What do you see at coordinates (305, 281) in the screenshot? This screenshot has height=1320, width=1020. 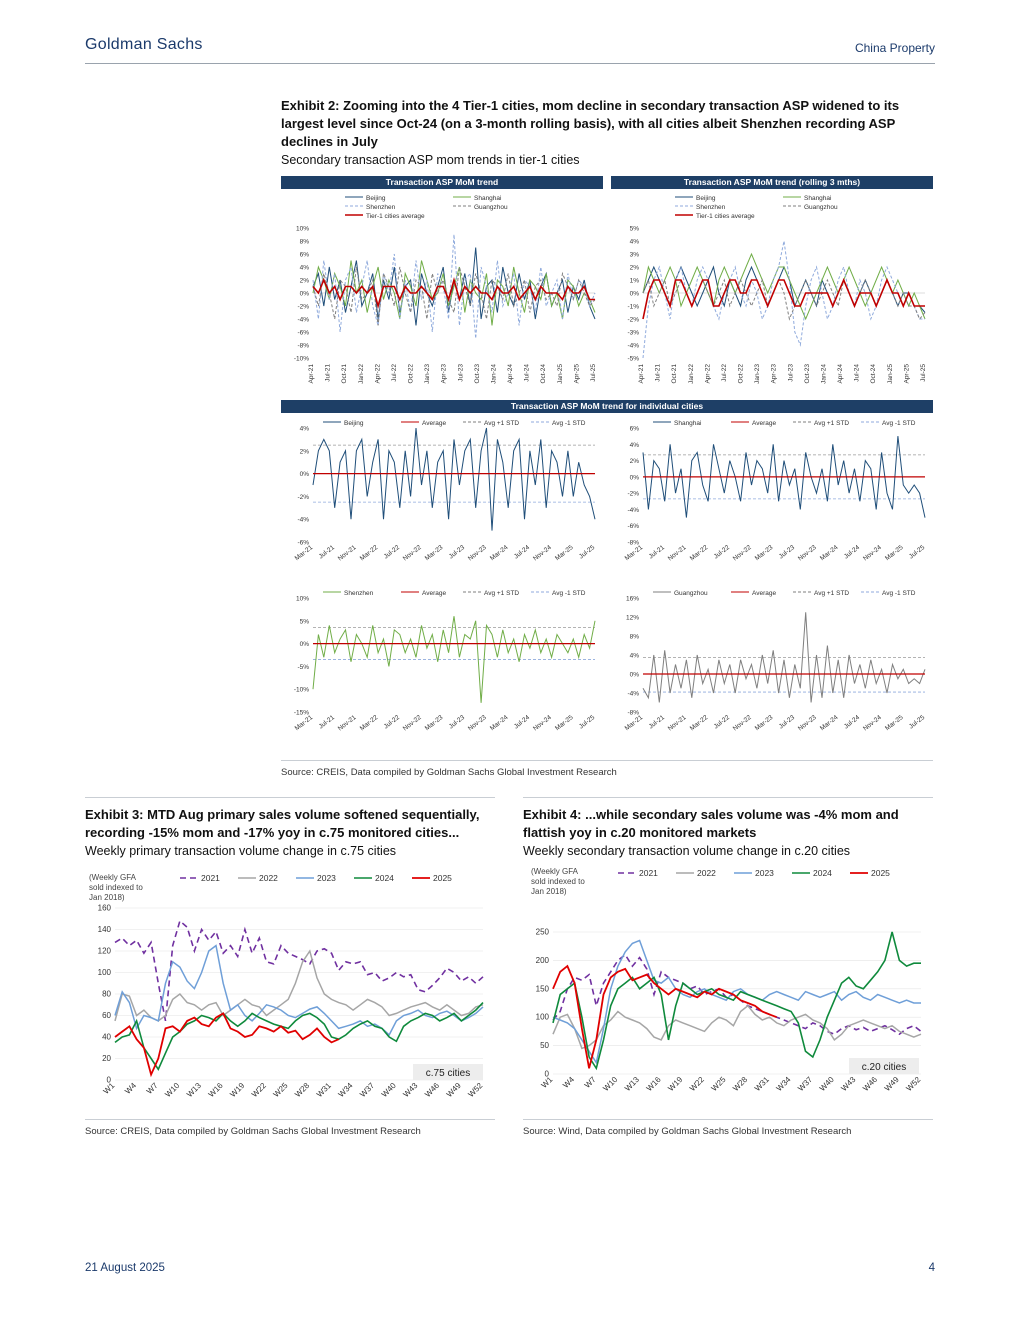 I see `y-tick-label: 2%` at bounding box center [305, 281].